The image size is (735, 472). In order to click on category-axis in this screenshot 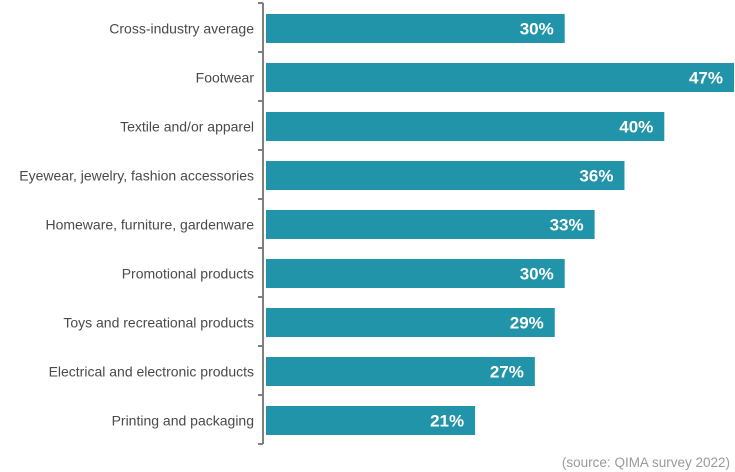, I will do `click(261, 223)`.